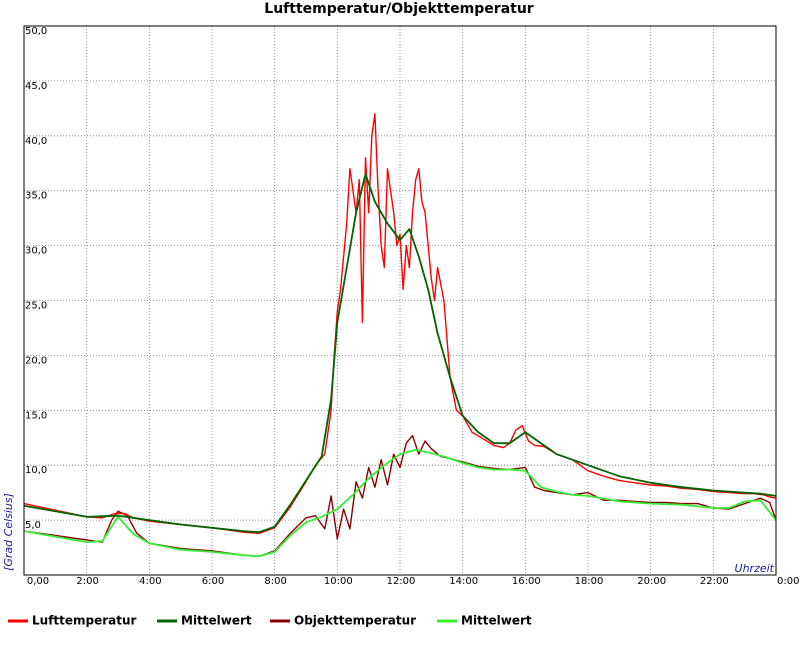 The height and width of the screenshot is (650, 800). Describe the element at coordinates (36, 86) in the screenshot. I see `y-tick-label: 45,0` at that location.